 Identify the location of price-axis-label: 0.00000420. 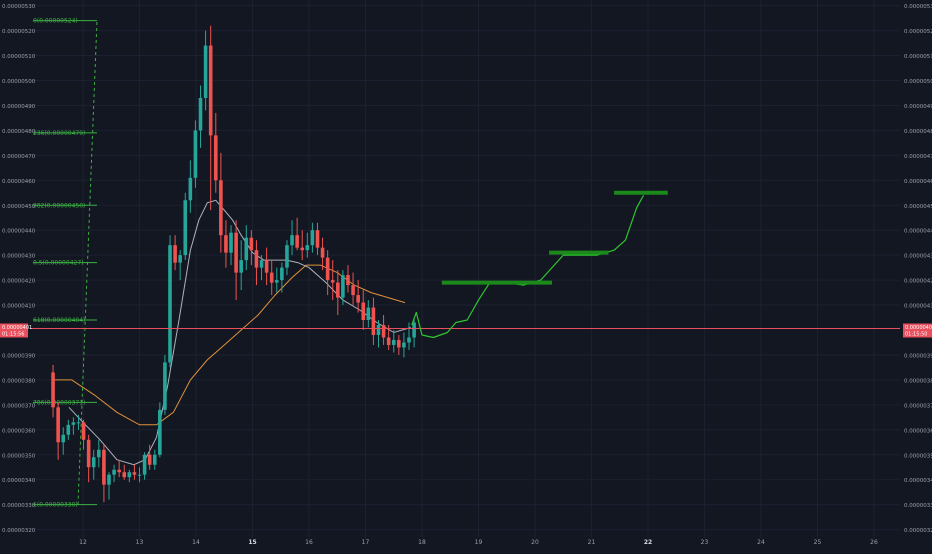
(918, 282).